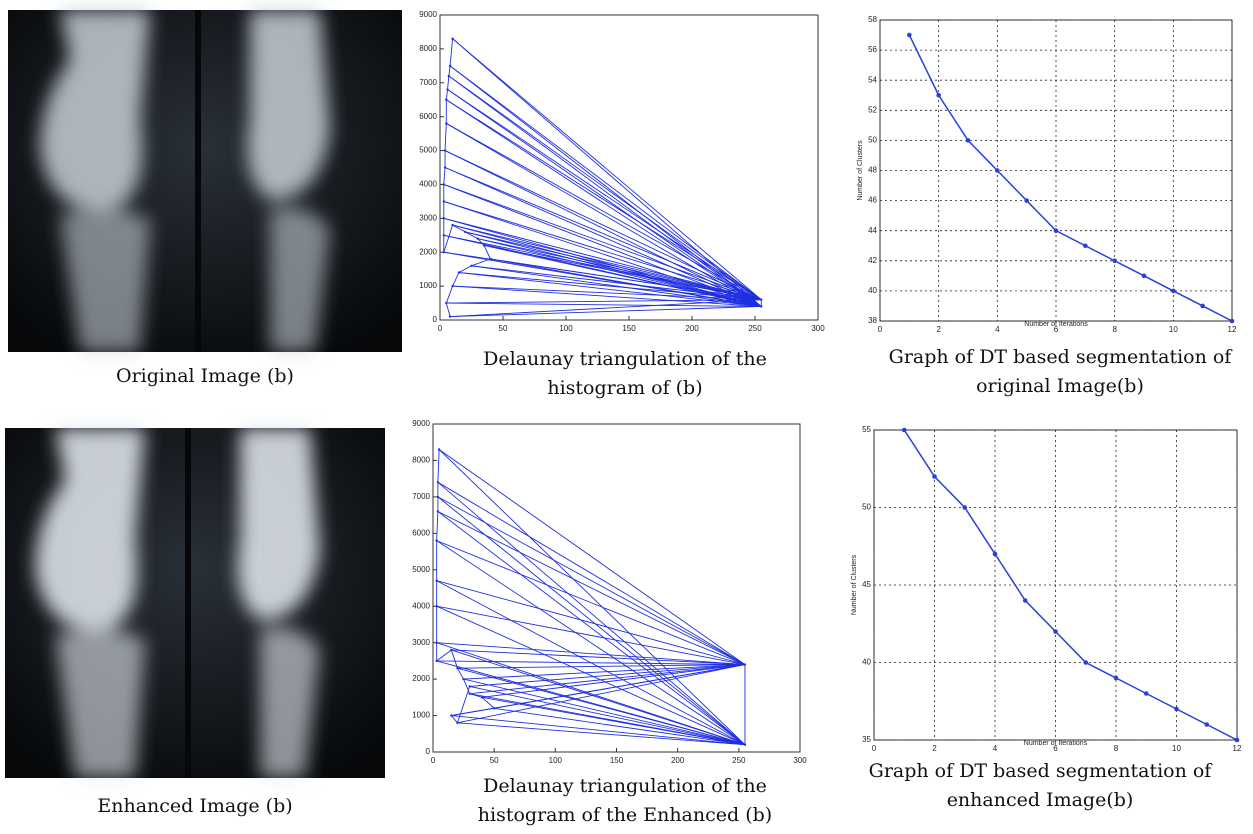 Image resolution: width=1253 pixels, height=834 pixels. I want to click on y-tick-label: 48, so click(872, 170).